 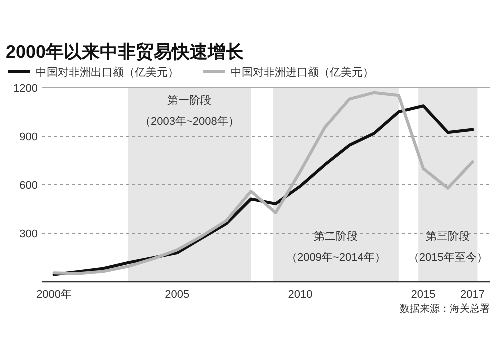 What do you see at coordinates (29, 234) in the screenshot?
I see `y-tick-label: 300` at bounding box center [29, 234].